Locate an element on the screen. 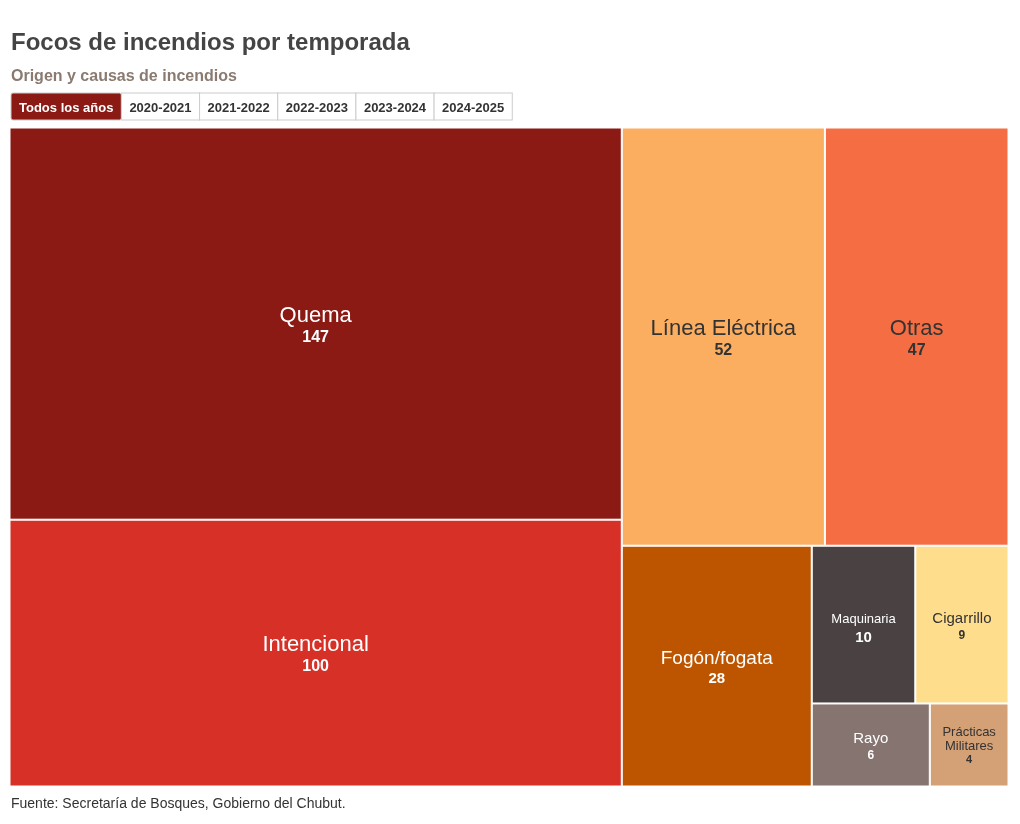 The width and height of the screenshot is (1020, 824). data-label: 6 is located at coordinates (871, 754).